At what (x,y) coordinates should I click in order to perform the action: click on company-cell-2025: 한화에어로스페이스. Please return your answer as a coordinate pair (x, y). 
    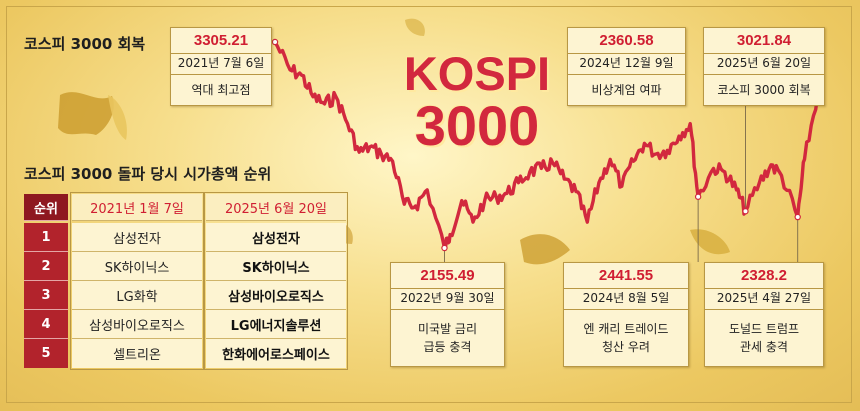
    Looking at the image, I should click on (276, 353).